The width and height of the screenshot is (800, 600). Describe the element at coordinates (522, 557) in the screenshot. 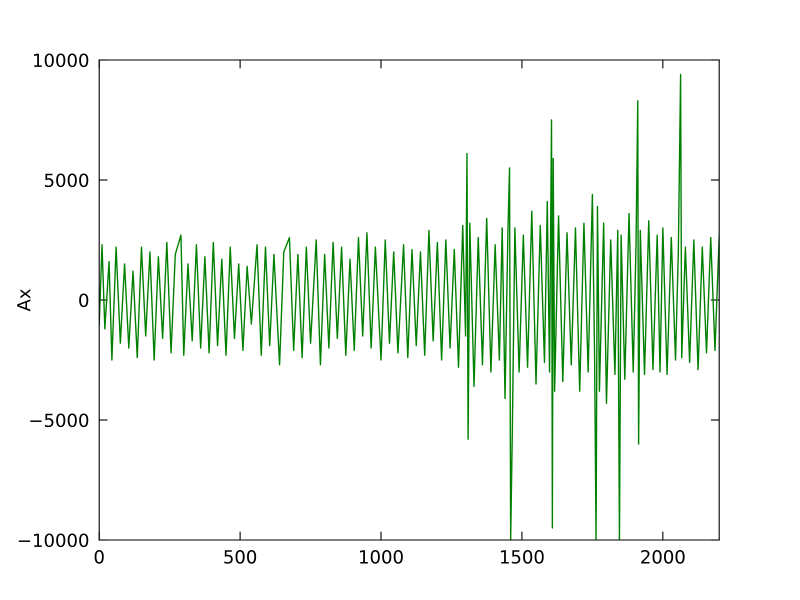

I see `x-tick-label: 1500` at that location.